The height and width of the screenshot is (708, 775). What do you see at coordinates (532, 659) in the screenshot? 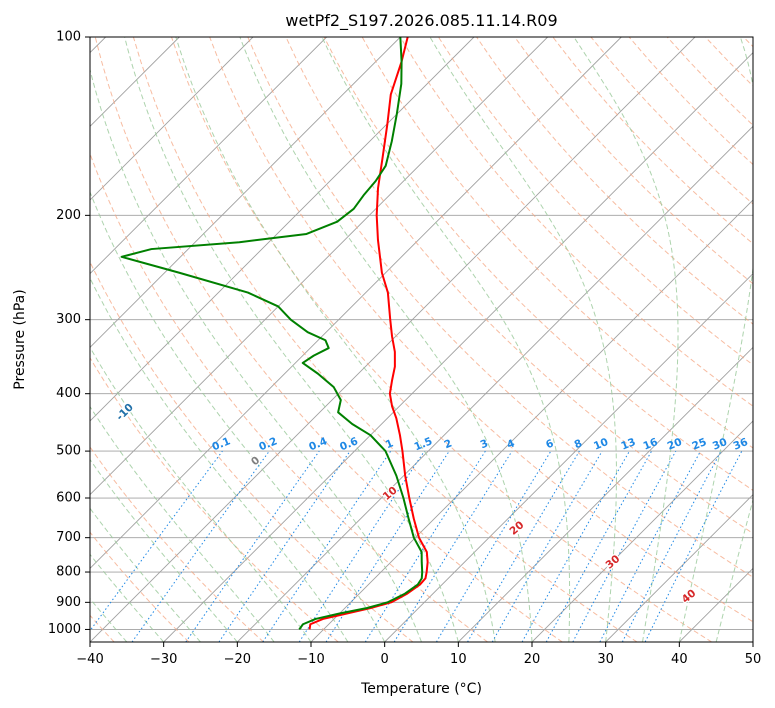
I see `x-tick-label: 20` at bounding box center [532, 659].